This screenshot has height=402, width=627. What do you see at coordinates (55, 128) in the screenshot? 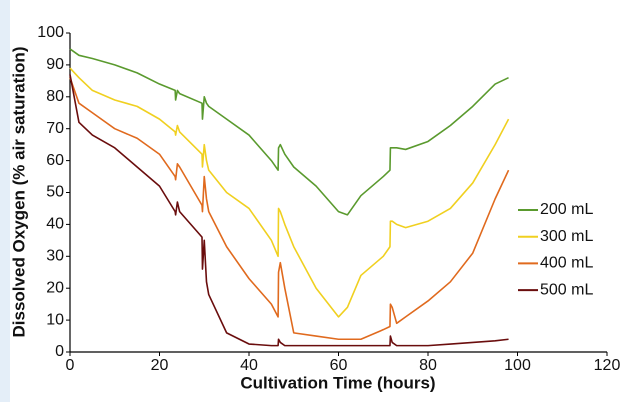
I see `y-tick-label: 70` at bounding box center [55, 128].